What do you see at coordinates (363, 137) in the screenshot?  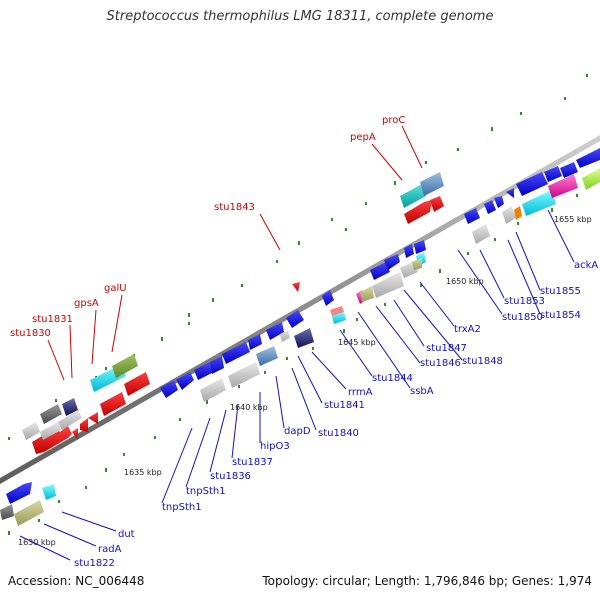 I see `gene-label: pepA` at bounding box center [363, 137].